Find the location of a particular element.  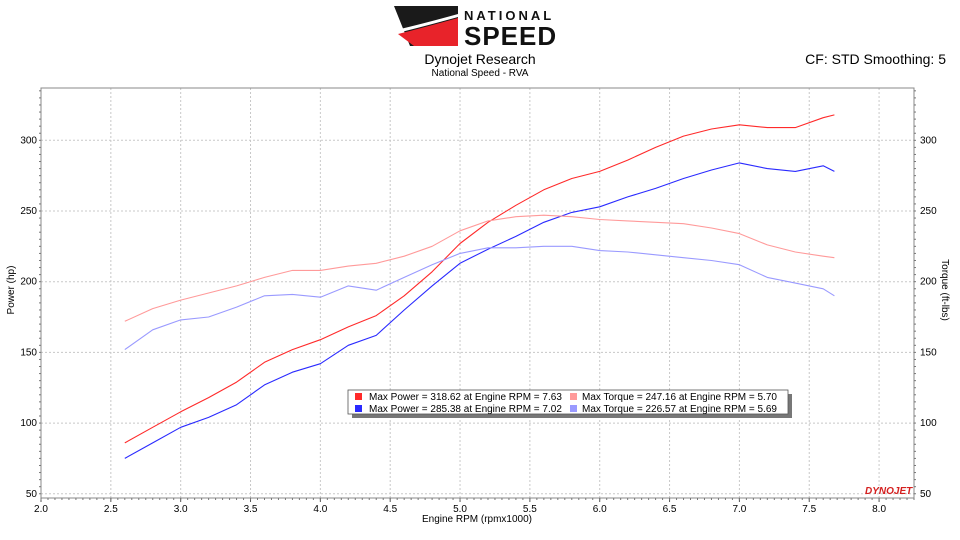

logo-text-national: NATIONAL is located at coordinates (509, 15).